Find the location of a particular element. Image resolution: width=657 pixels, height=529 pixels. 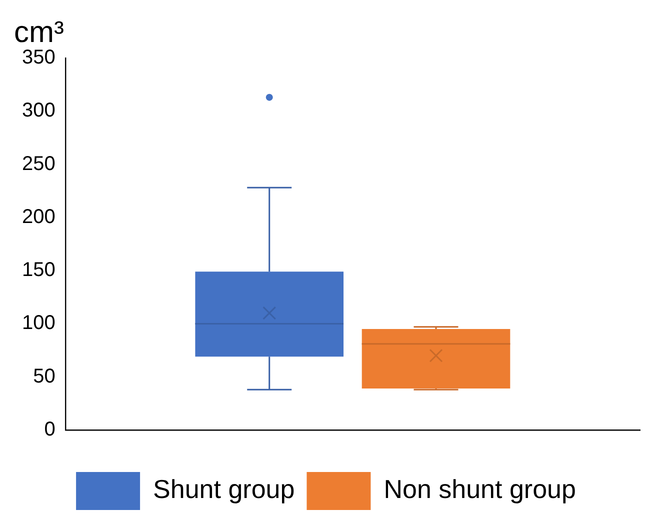

y-axis-title: cm³ is located at coordinates (39, 32).